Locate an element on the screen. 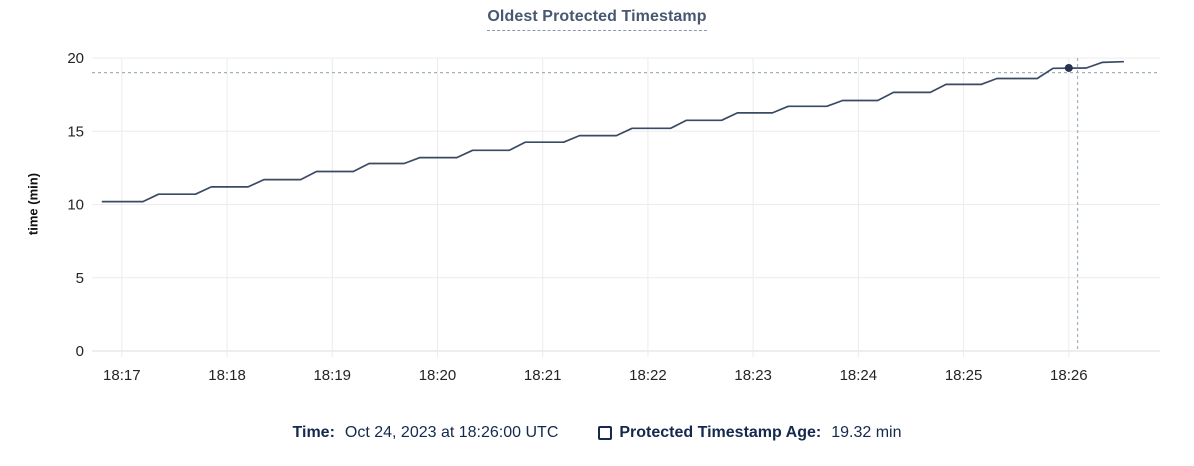 The width and height of the screenshot is (1194, 466). series-legend-value: 19.32 min is located at coordinates (866, 432).